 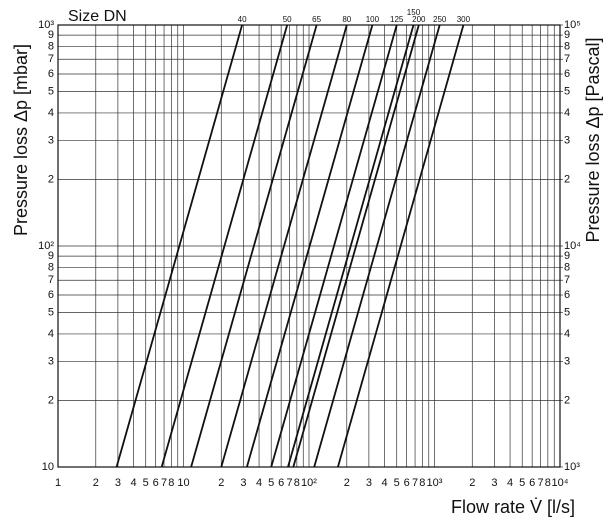 What do you see at coordinates (440, 19) in the screenshot?
I see `series-label: 250` at bounding box center [440, 19].